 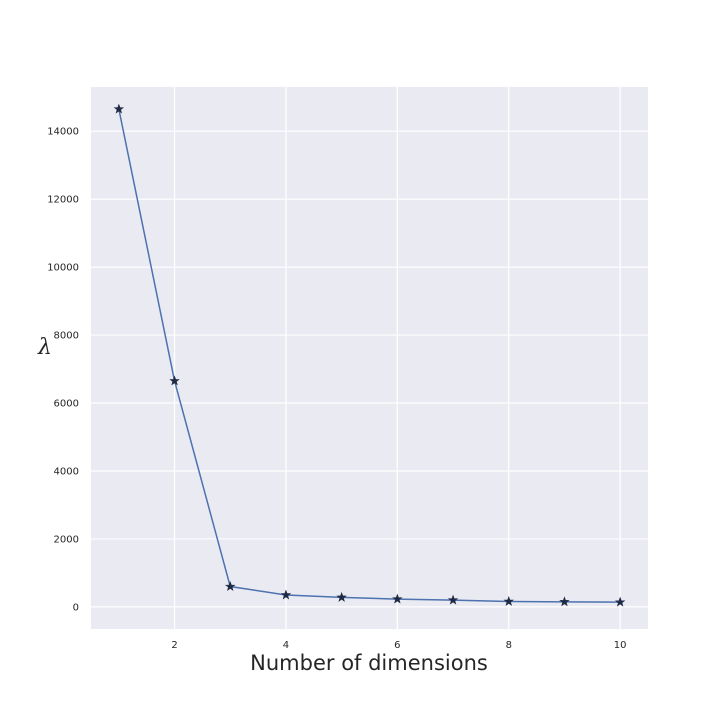 I want to click on y-tick-label: 0, so click(x=76, y=607).